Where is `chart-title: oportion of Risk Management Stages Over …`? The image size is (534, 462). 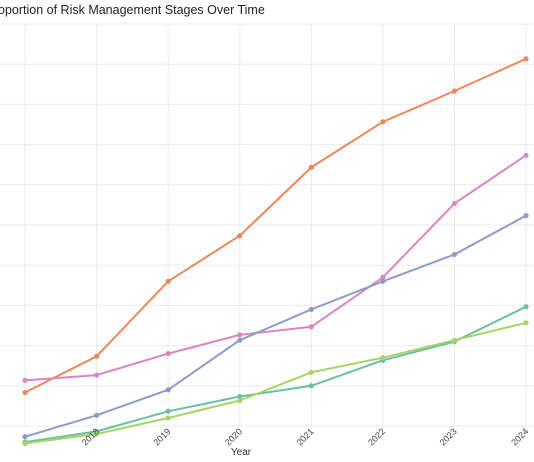 chart-title: oportion of Risk Management Stages Over … is located at coordinates (132, 10).